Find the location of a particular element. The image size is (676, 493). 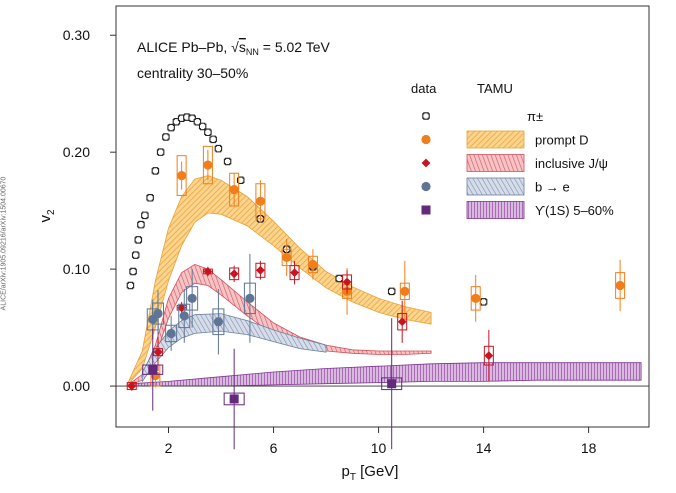

x-tick-label: 18 is located at coordinates (589, 448).